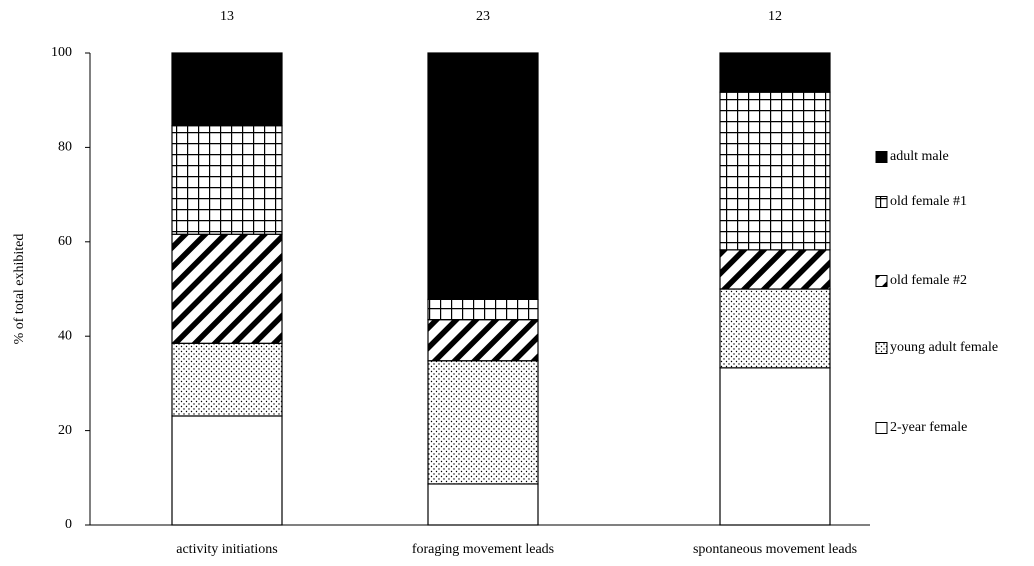 Image resolution: width=1034 pixels, height=566 pixels. Describe the element at coordinates (483, 549) in the screenshot. I see `x-tick-label: foraging movement leads` at that location.